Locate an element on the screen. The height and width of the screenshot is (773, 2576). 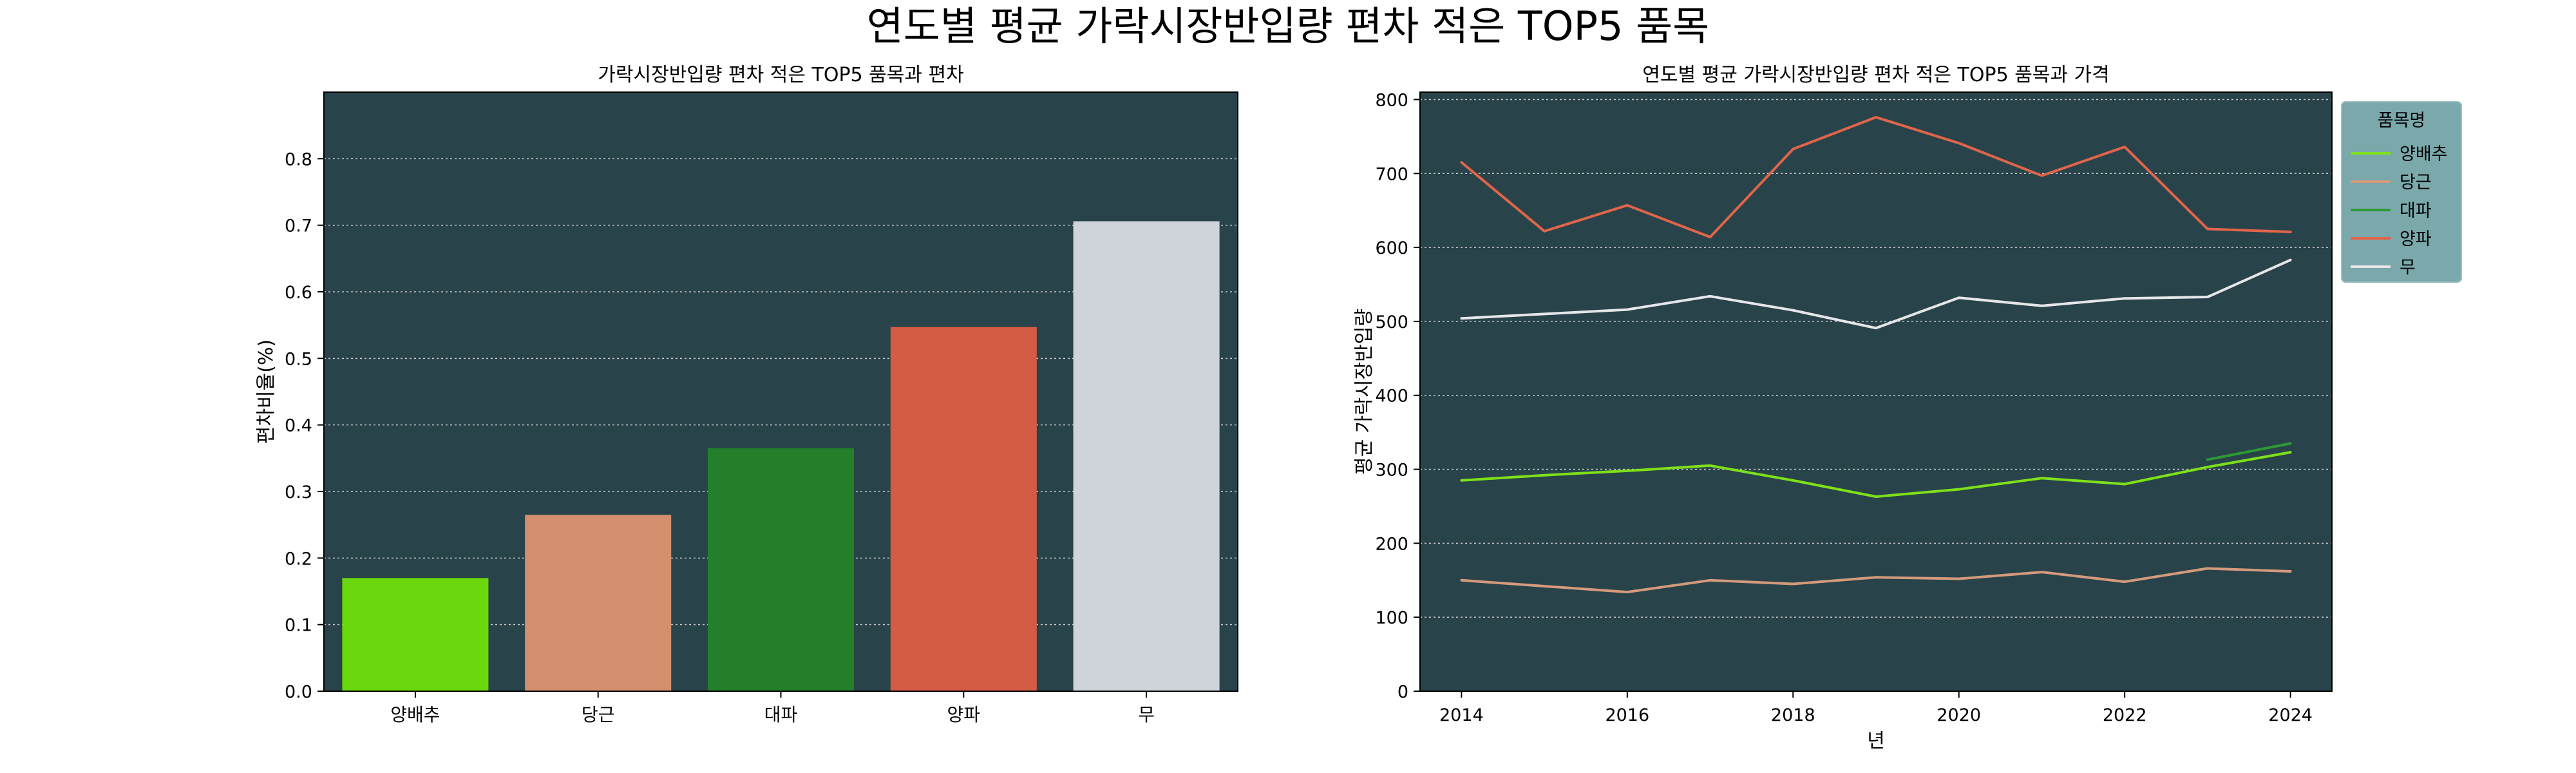
line-y-tick-label: 800 is located at coordinates (1391, 100).